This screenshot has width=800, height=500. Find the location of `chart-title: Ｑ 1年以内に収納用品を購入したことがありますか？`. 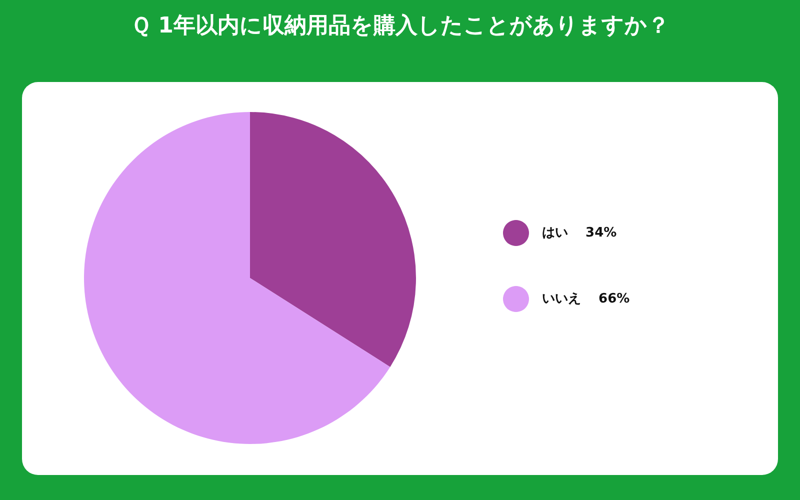

chart-title: Ｑ 1年以内に収納用品を購入したことがありますか？ is located at coordinates (400, 26).